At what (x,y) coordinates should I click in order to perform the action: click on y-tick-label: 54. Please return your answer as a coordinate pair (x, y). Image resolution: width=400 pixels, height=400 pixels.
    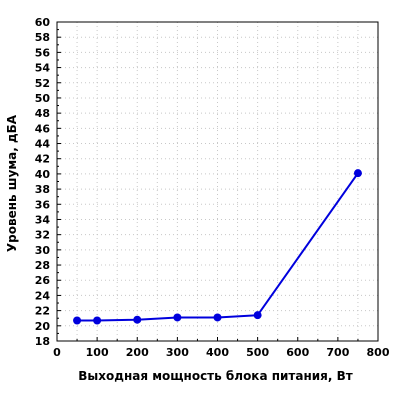
    Looking at the image, I should click on (43, 68).